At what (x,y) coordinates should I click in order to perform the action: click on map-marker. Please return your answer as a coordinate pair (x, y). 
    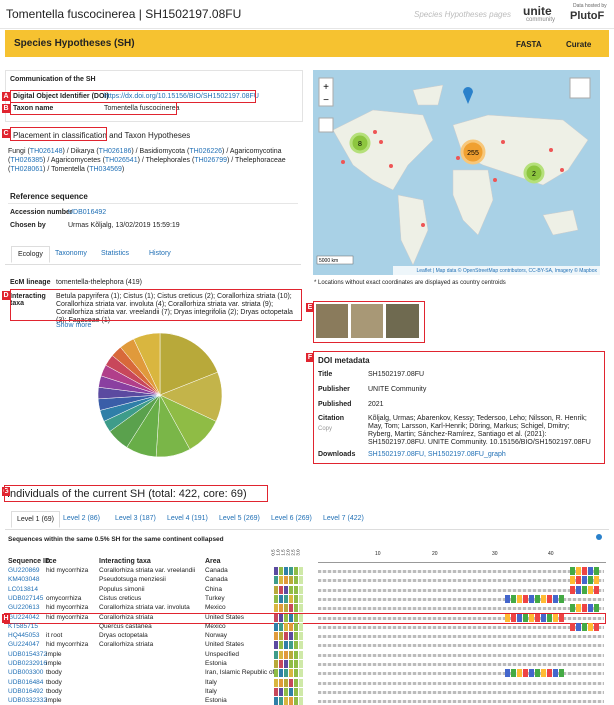
    Looking at the image, I should click on (468, 95).